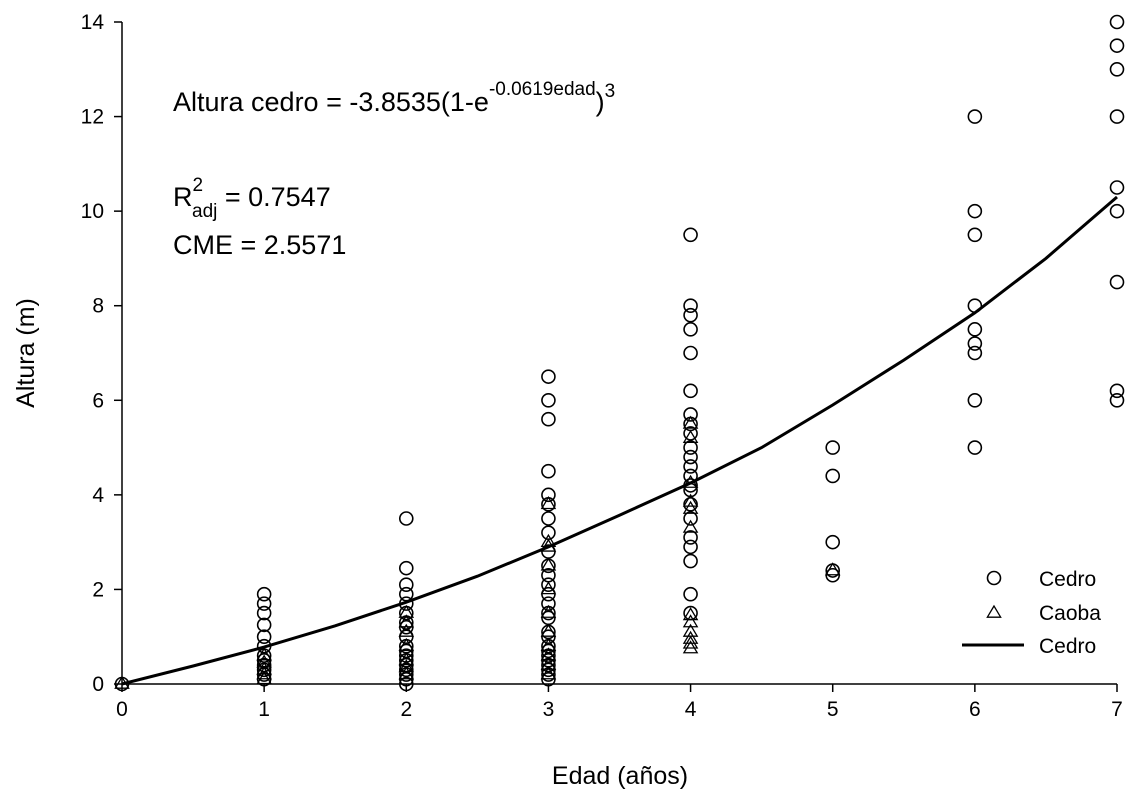 The width and height of the screenshot is (1127, 794). I want to click on r2-value: = 0.7547, so click(273, 197).